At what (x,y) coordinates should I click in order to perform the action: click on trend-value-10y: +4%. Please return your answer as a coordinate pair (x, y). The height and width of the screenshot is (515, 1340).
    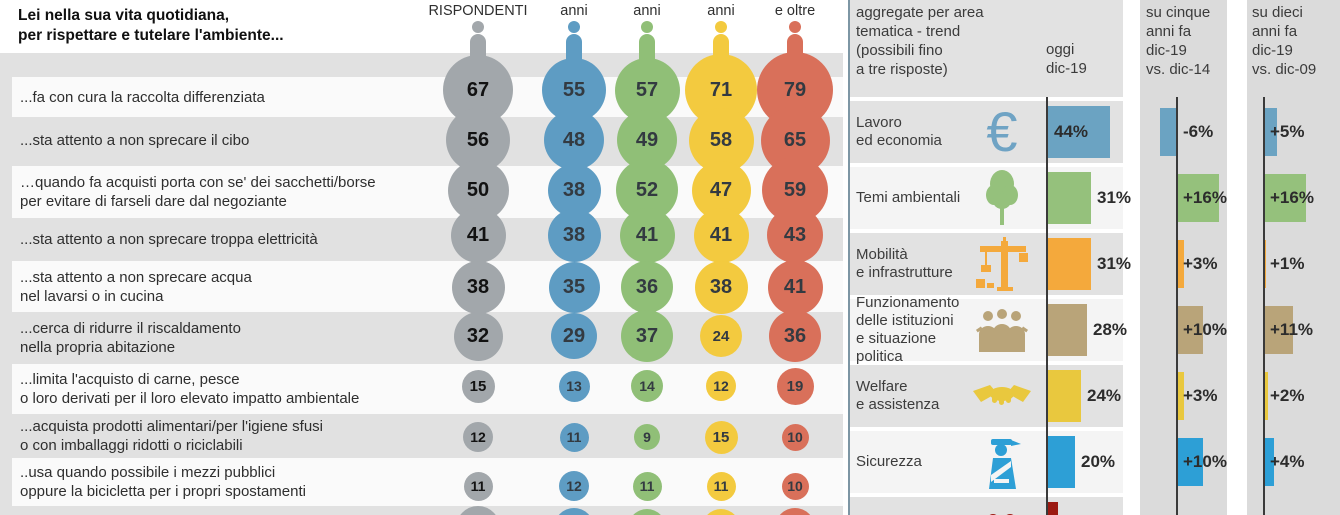
    Looking at the image, I should click on (1287, 461).